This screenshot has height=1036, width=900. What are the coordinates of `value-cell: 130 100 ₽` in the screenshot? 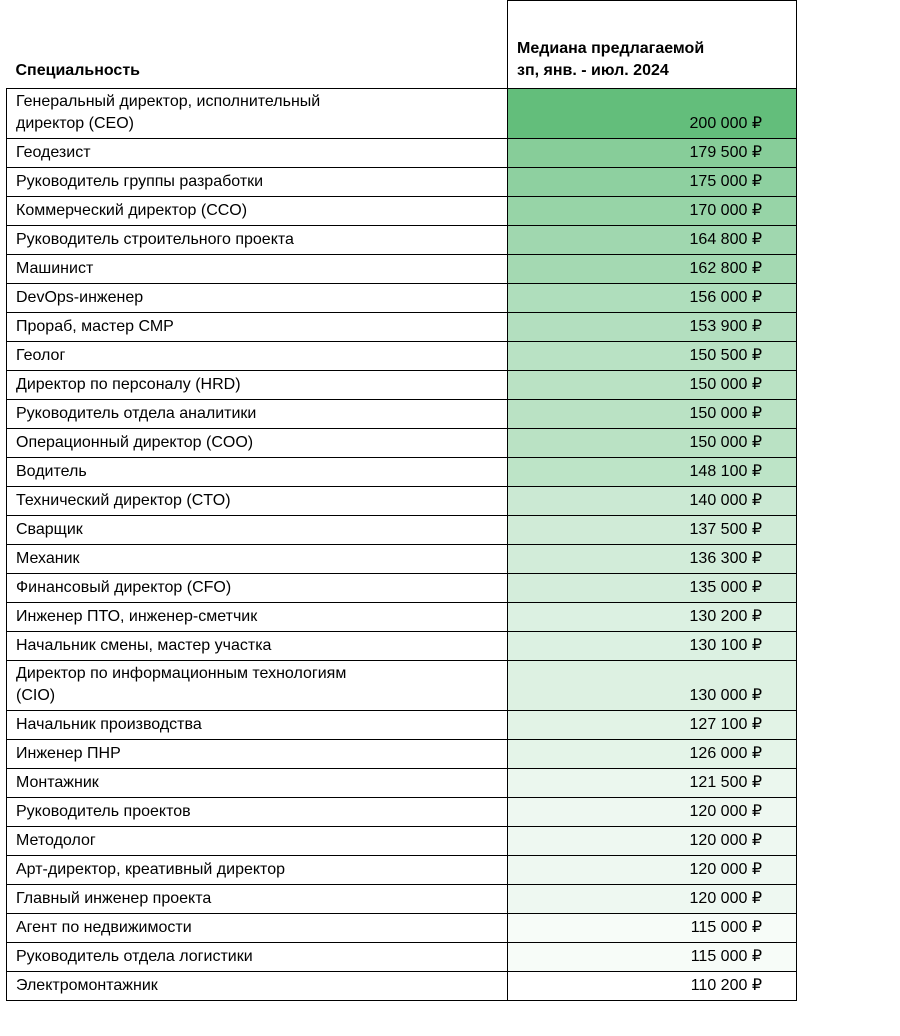 It's located at (652, 646).